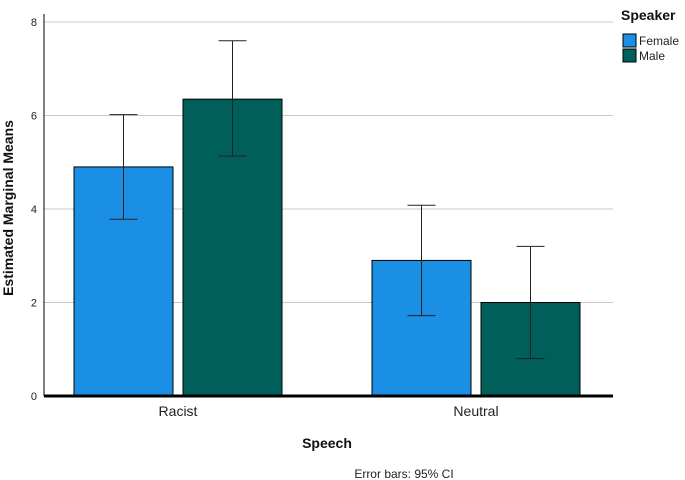 This screenshot has width=685, height=480. I want to click on legend-swatch-male, so click(629, 55).